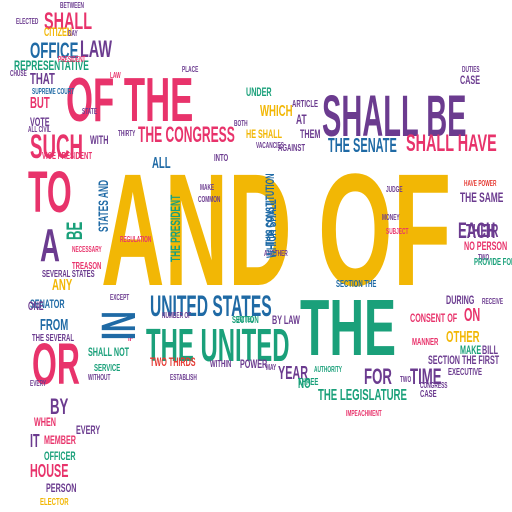  Describe the element at coordinates (72, 59) in the screenshot. I see `word: president` at that location.